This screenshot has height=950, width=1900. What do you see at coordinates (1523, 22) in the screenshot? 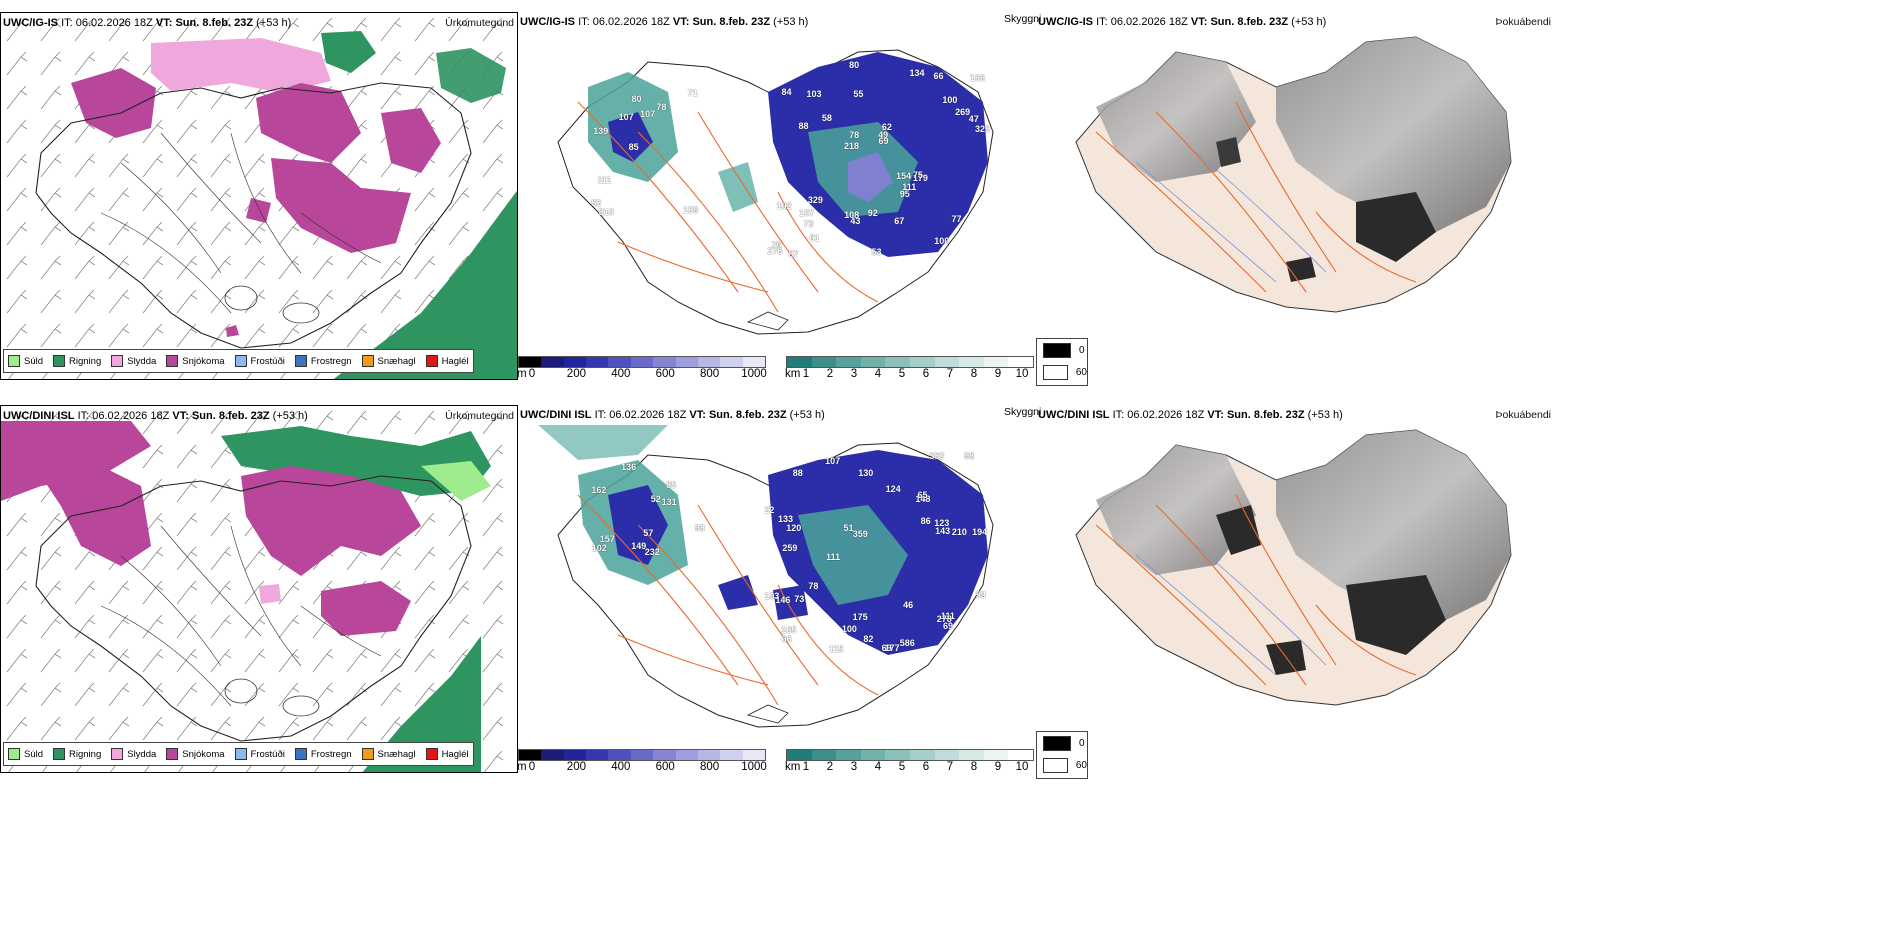
I see `panel-field-name: Þokuábendi` at bounding box center [1523, 22].